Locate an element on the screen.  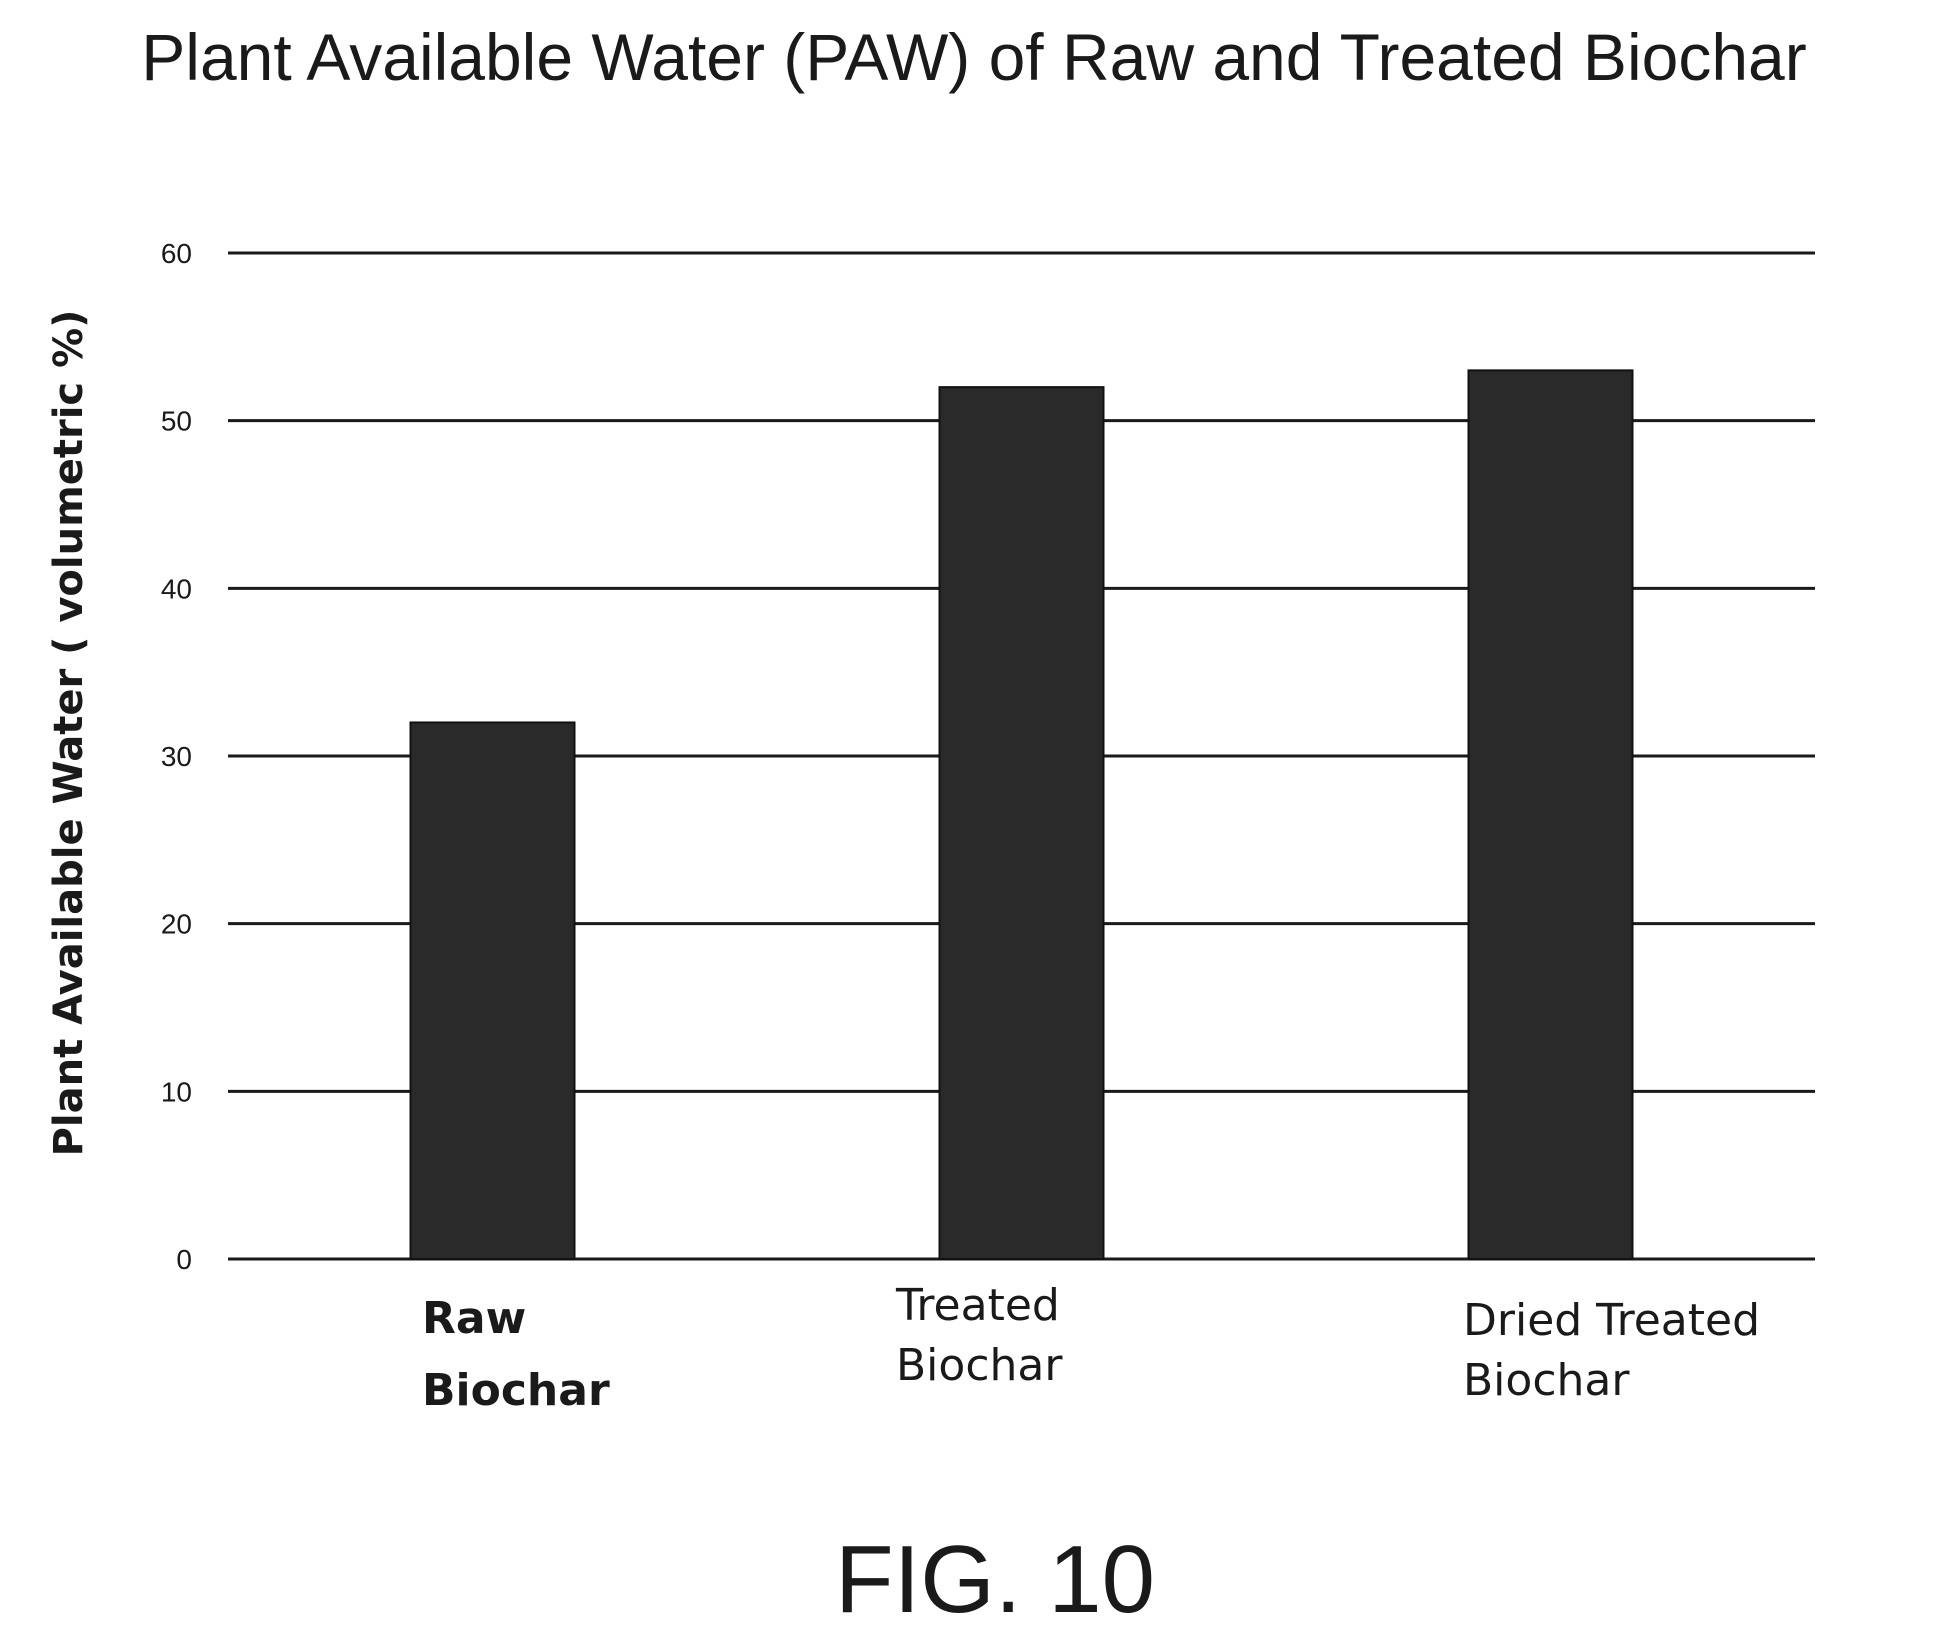
category-label-line: Treated is located at coordinates (977, 1305).